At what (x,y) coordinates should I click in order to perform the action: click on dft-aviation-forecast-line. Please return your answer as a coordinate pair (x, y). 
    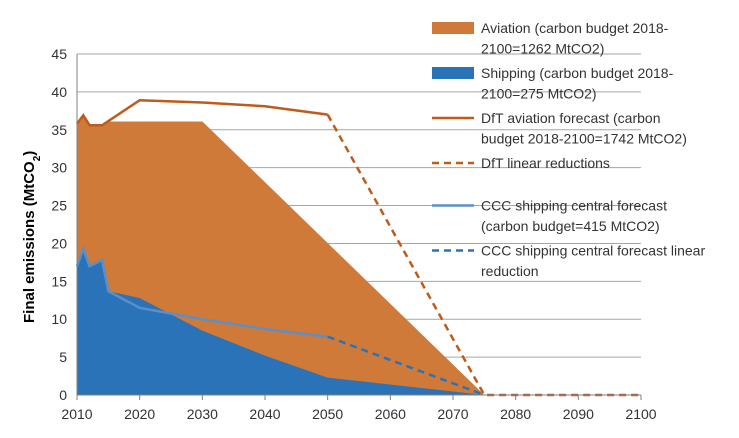
    Looking at the image, I should click on (202, 112).